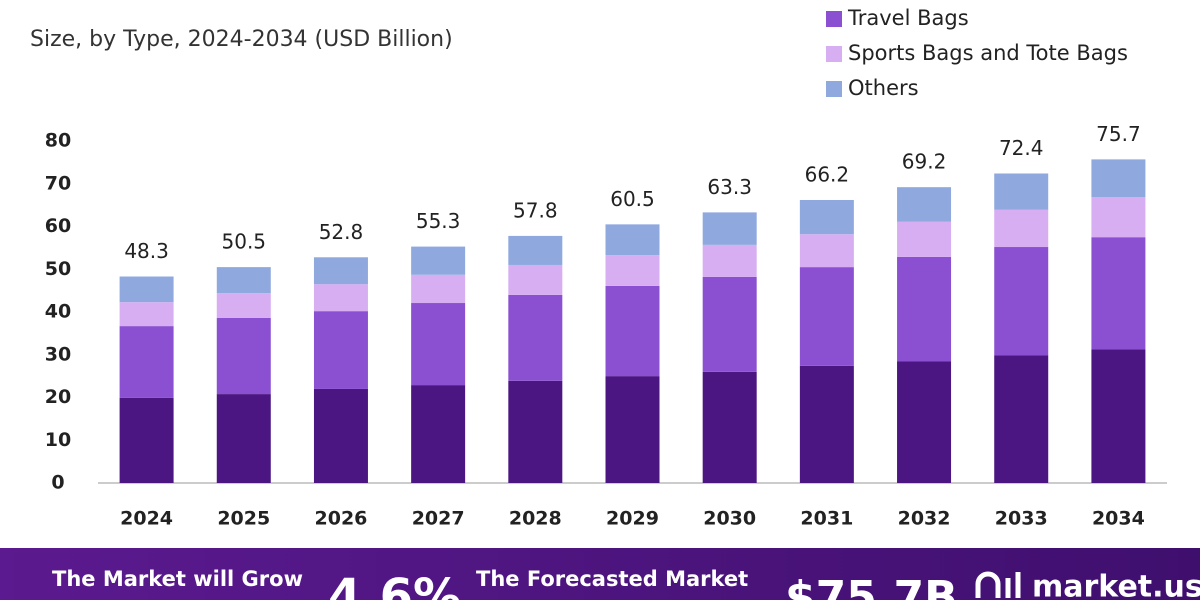 Image resolution: width=1200 pixels, height=600 pixels. Describe the element at coordinates (58, 226) in the screenshot. I see `y-tick-label: 60` at that location.